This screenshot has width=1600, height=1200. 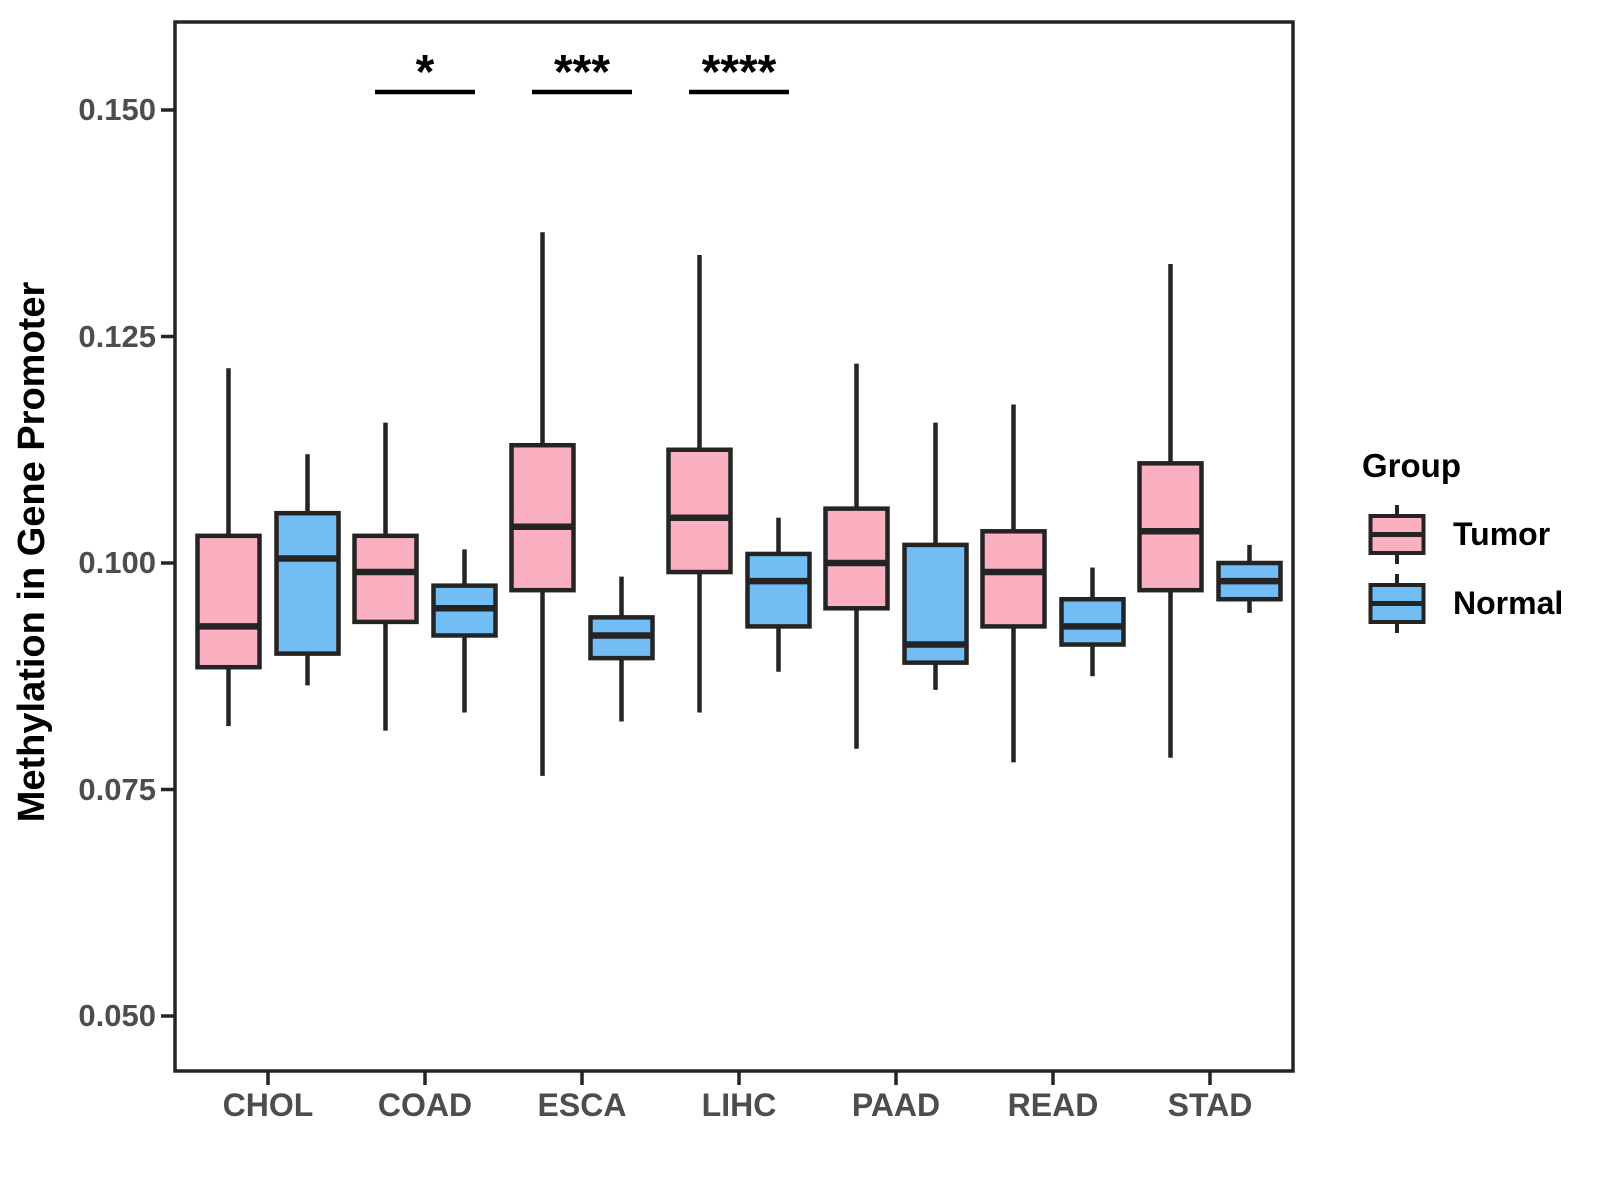 I want to click on box-normal-STAD, so click(x=1249, y=581).